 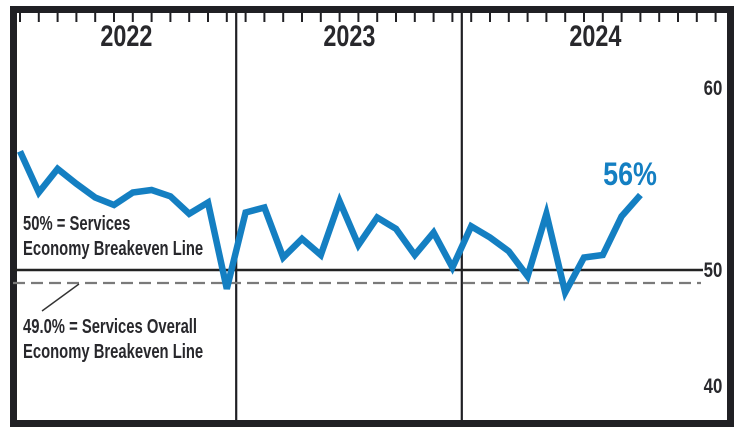 What do you see at coordinates (712, 88) in the screenshot?
I see `y-tick-60-text: 60` at bounding box center [712, 88].